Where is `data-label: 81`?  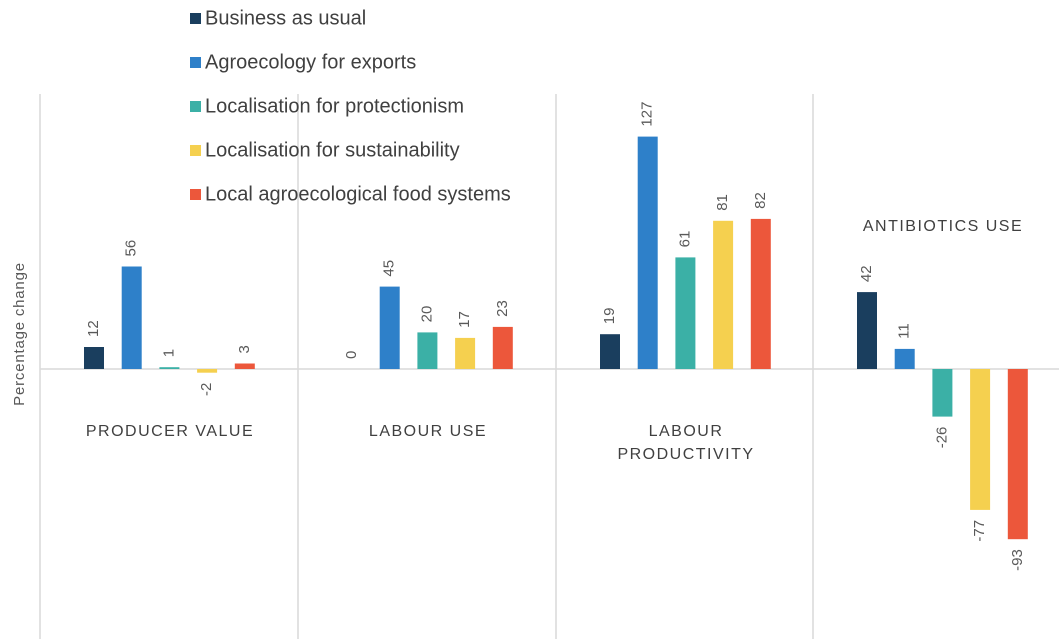
data-label: 81 is located at coordinates (722, 202).